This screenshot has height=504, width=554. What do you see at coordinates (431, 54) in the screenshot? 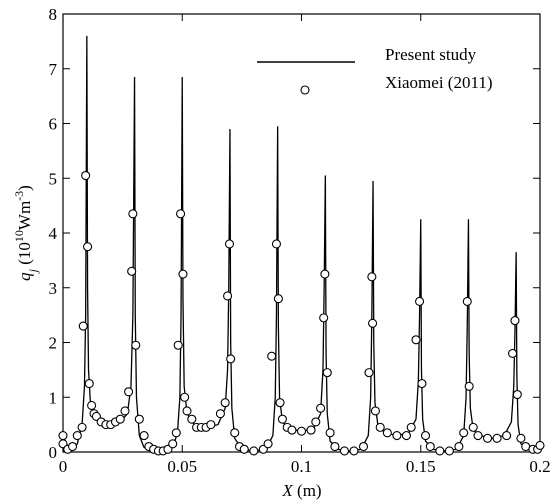
I see `legend-label: Present study` at bounding box center [431, 54].